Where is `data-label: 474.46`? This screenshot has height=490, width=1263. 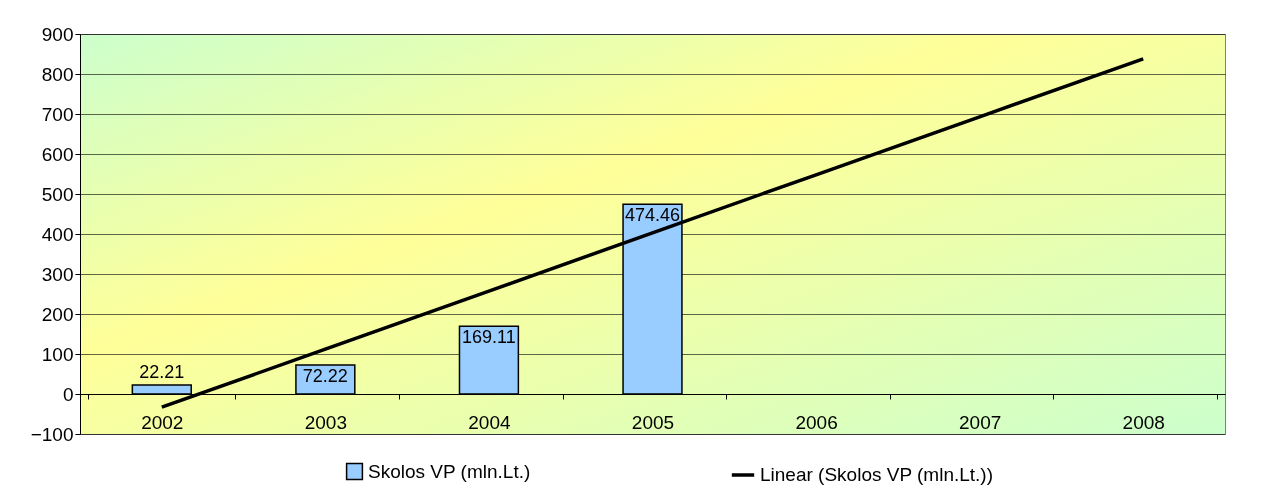
data-label: 474.46 is located at coordinates (652, 215).